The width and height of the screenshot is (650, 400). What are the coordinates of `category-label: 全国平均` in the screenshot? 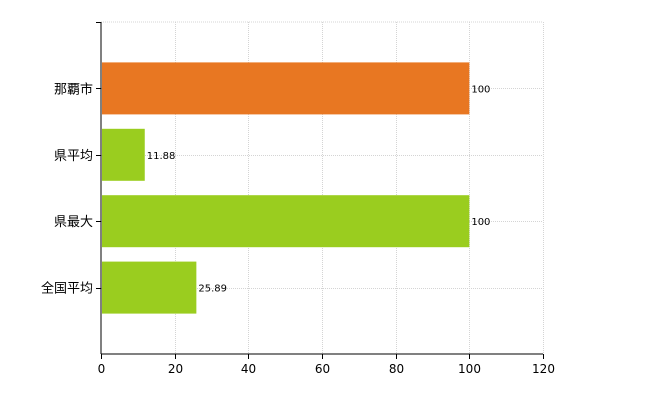 It's located at (67, 289).